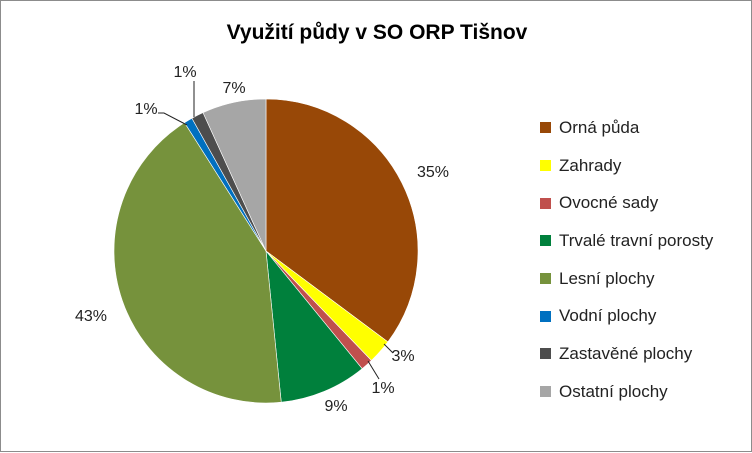 The width and height of the screenshot is (752, 453). I want to click on legend-label: Zastavěné plochy, so click(626, 353).